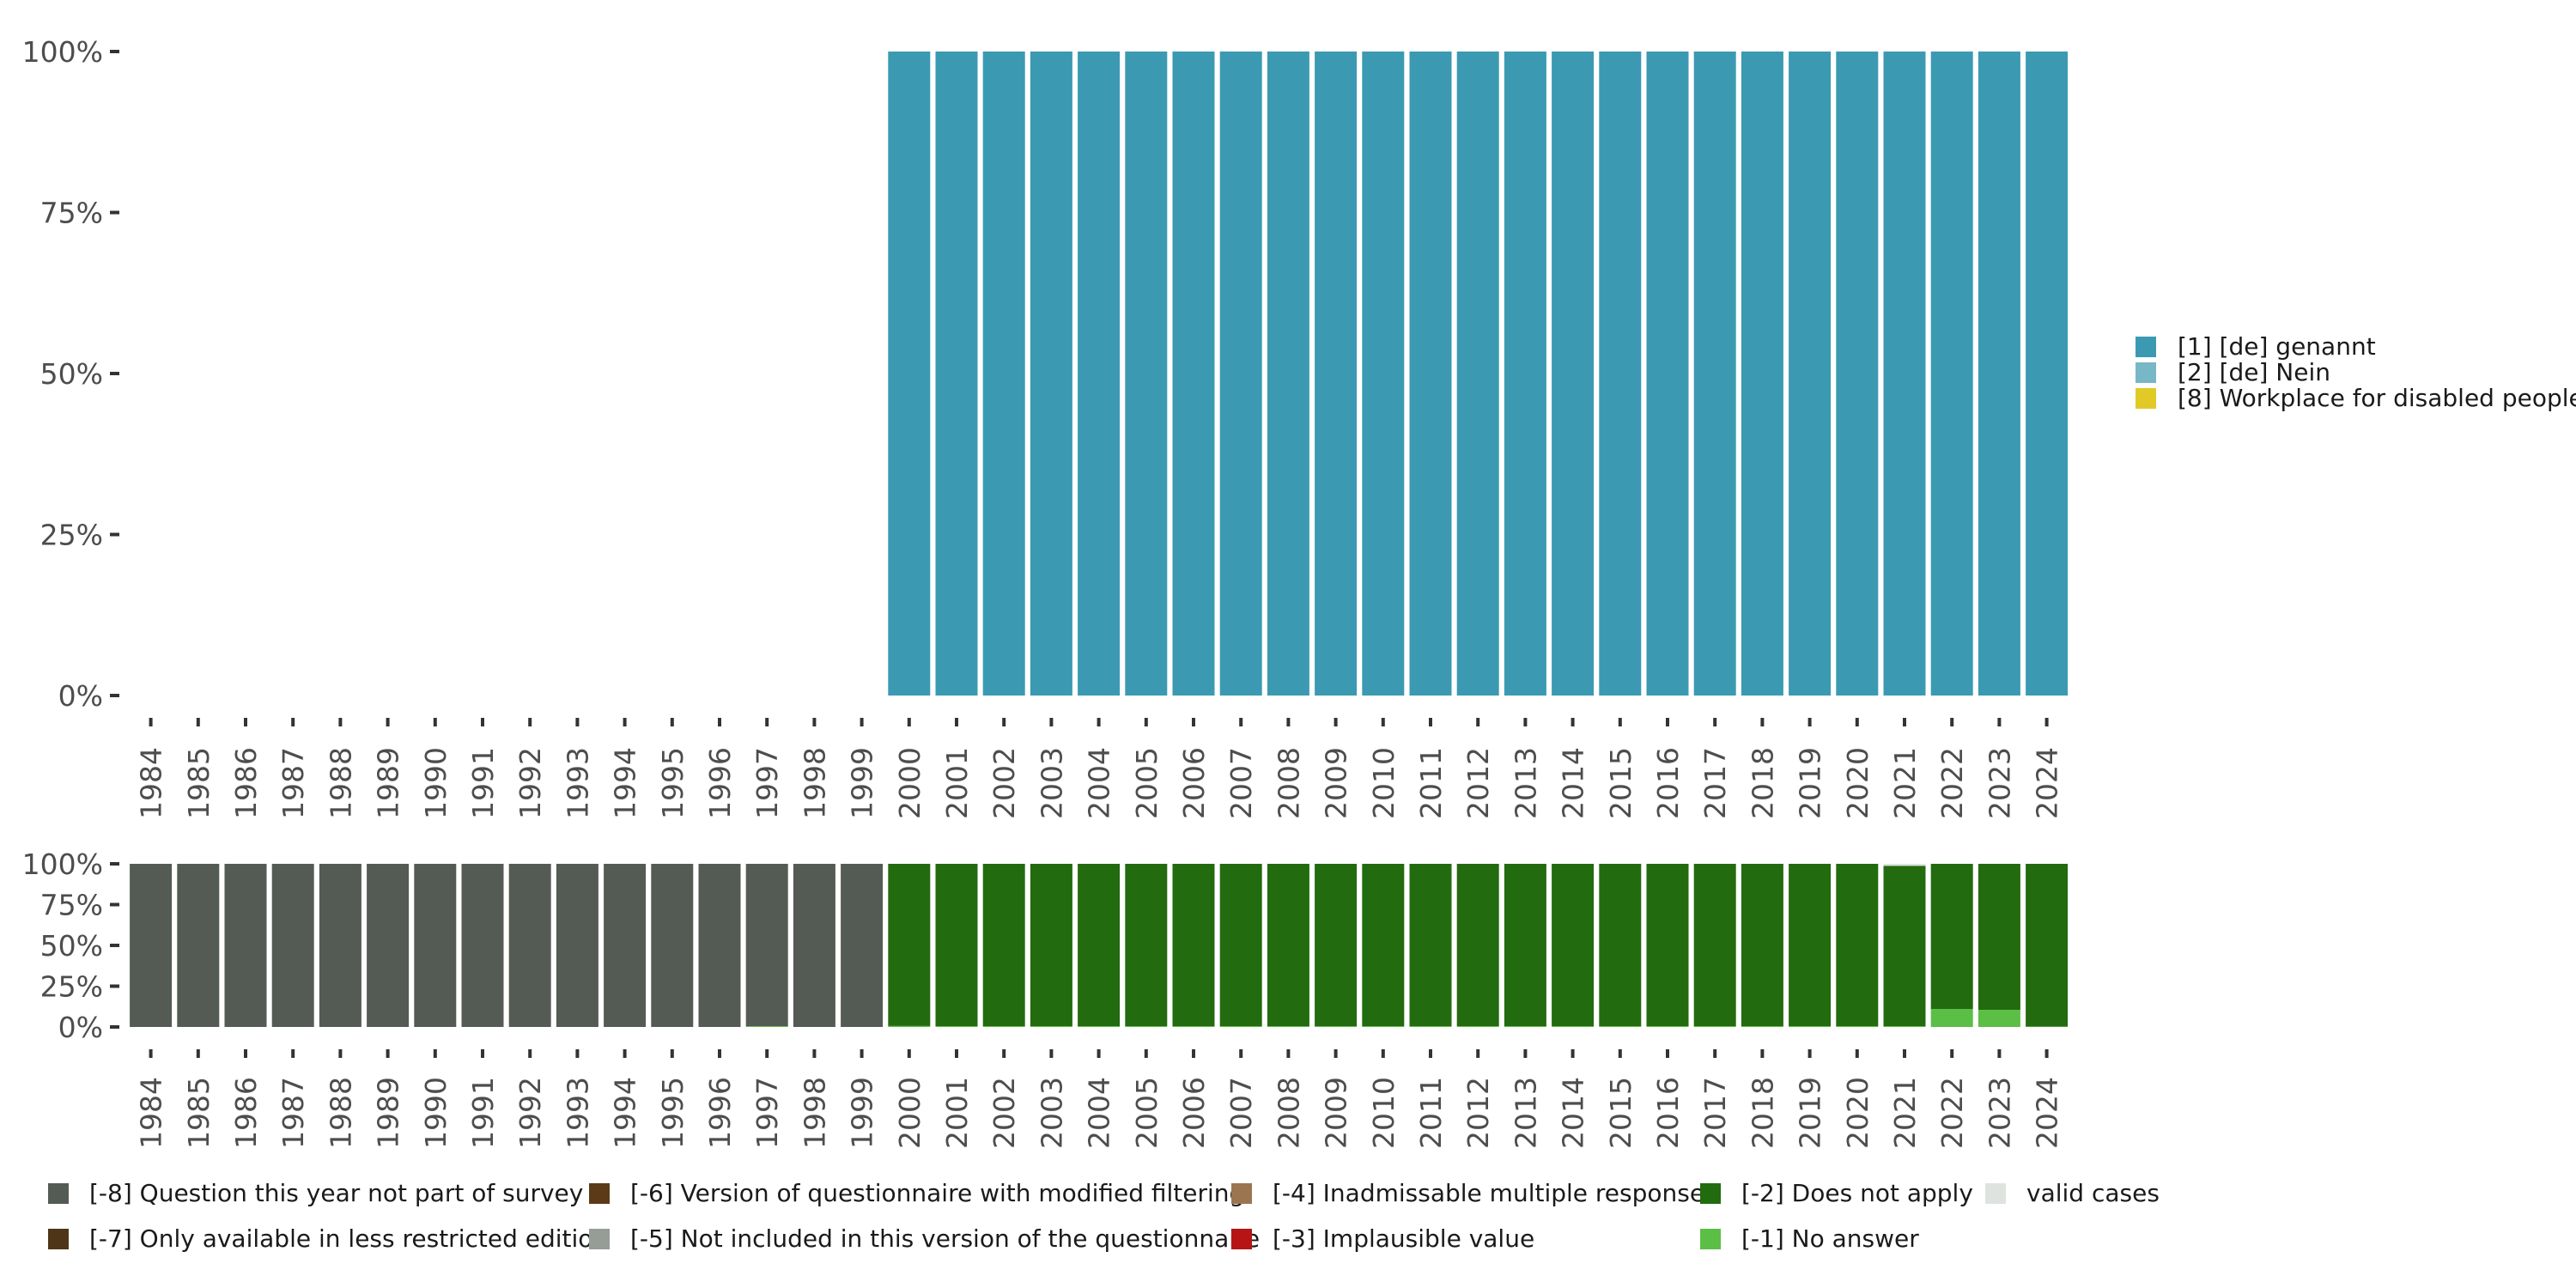 Image resolution: width=2576 pixels, height=1288 pixels. What do you see at coordinates (1620, 783) in the screenshot?
I see `x-tick-label: 2015` at bounding box center [1620, 783].